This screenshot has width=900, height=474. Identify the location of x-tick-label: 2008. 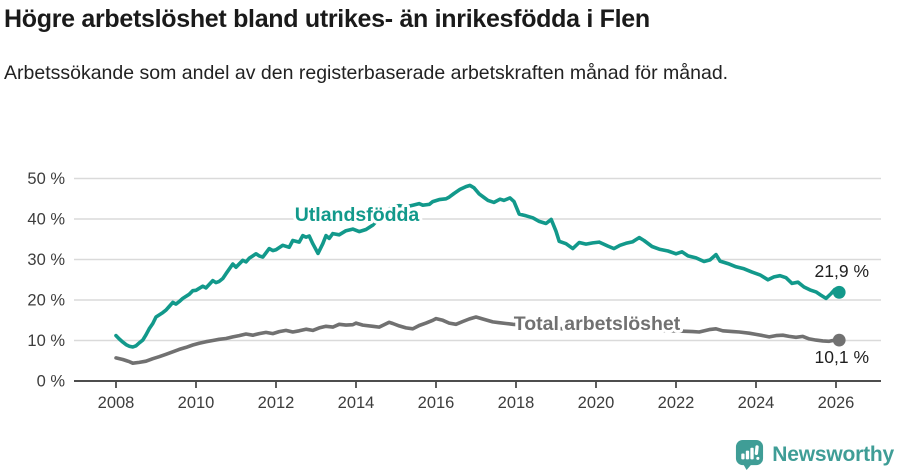
(116, 403).